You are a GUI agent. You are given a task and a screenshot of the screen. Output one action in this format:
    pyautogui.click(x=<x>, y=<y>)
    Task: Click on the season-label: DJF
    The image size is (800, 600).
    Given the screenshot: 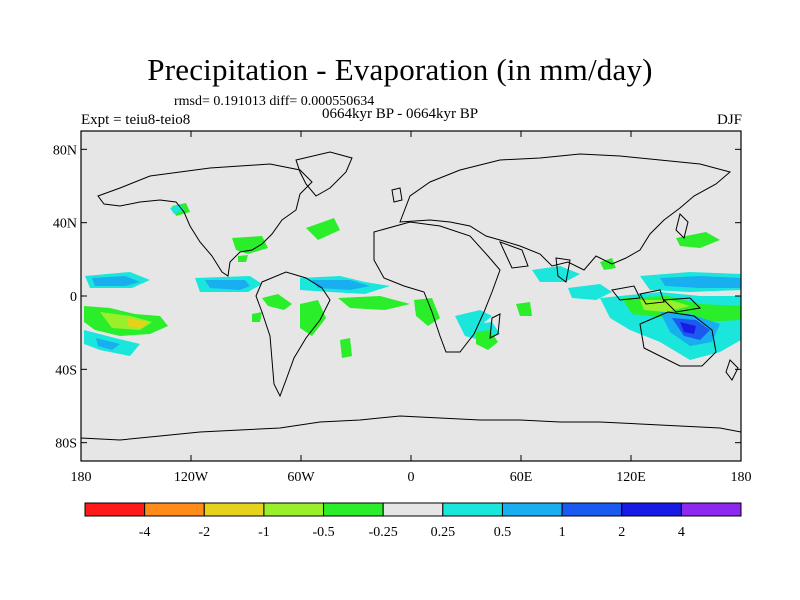 What is the action you would take?
    pyautogui.click(x=729, y=120)
    